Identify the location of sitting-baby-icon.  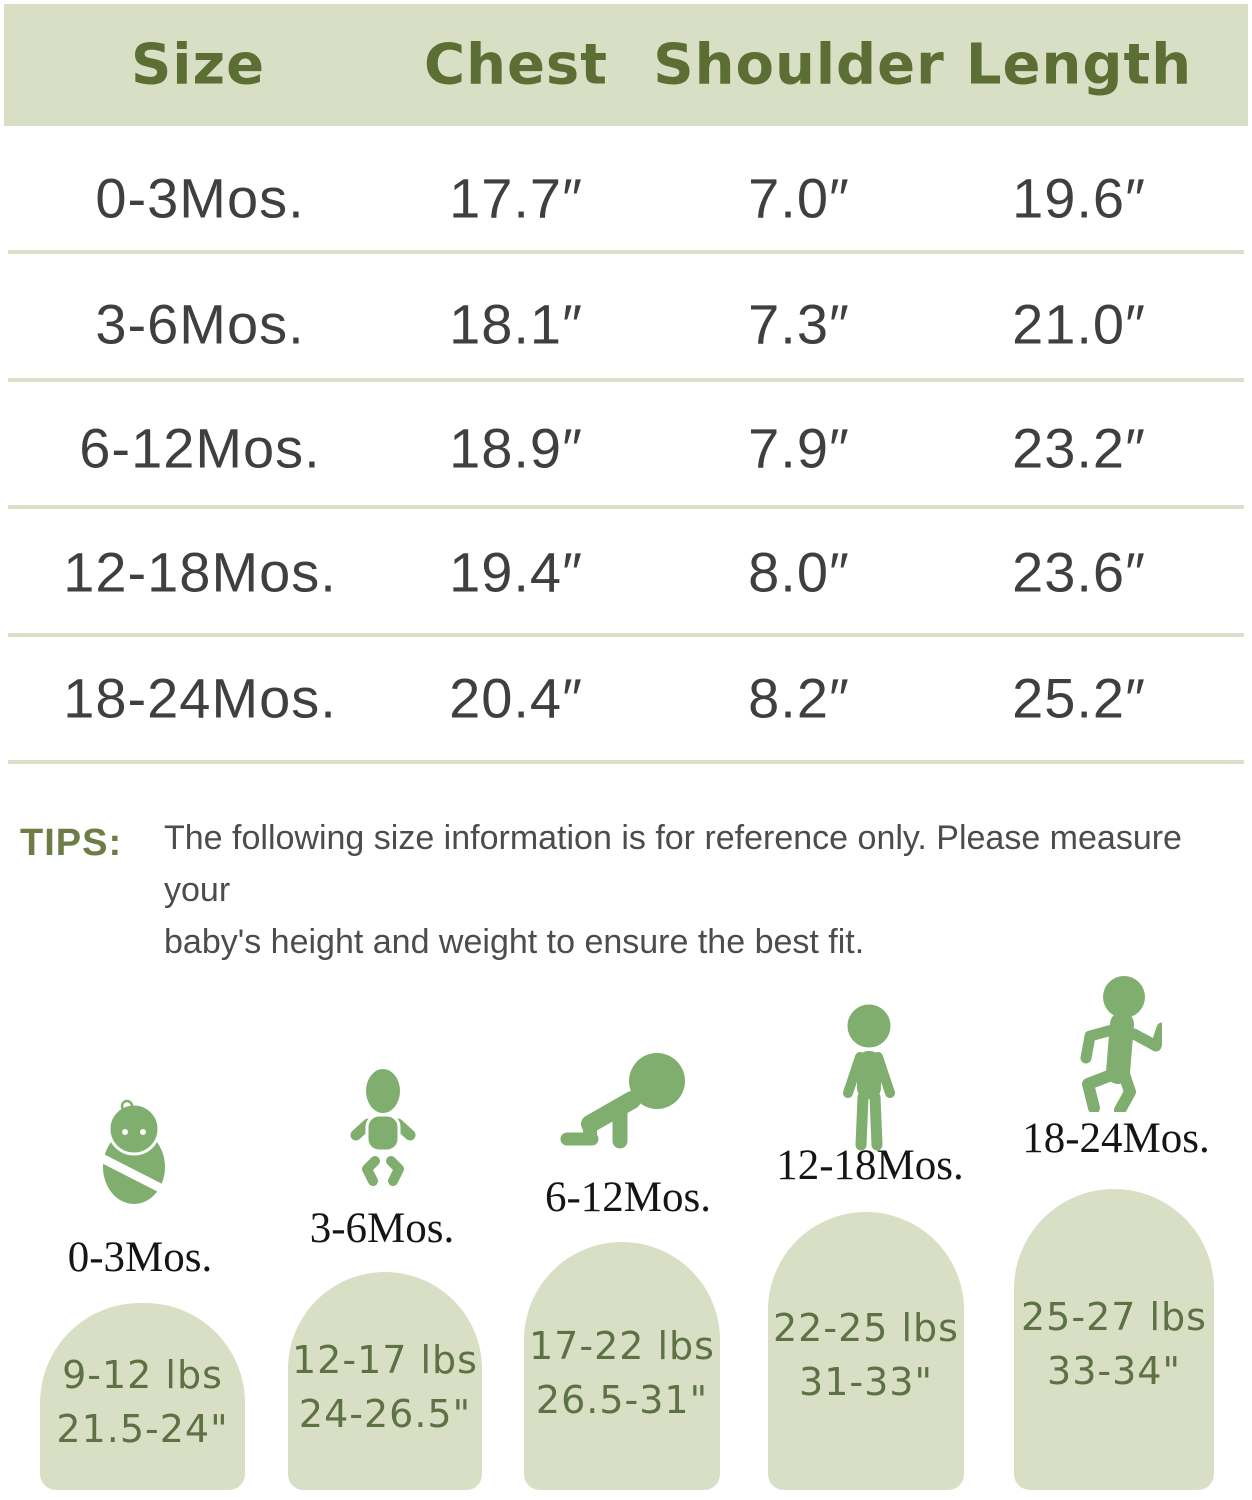
(383, 1126).